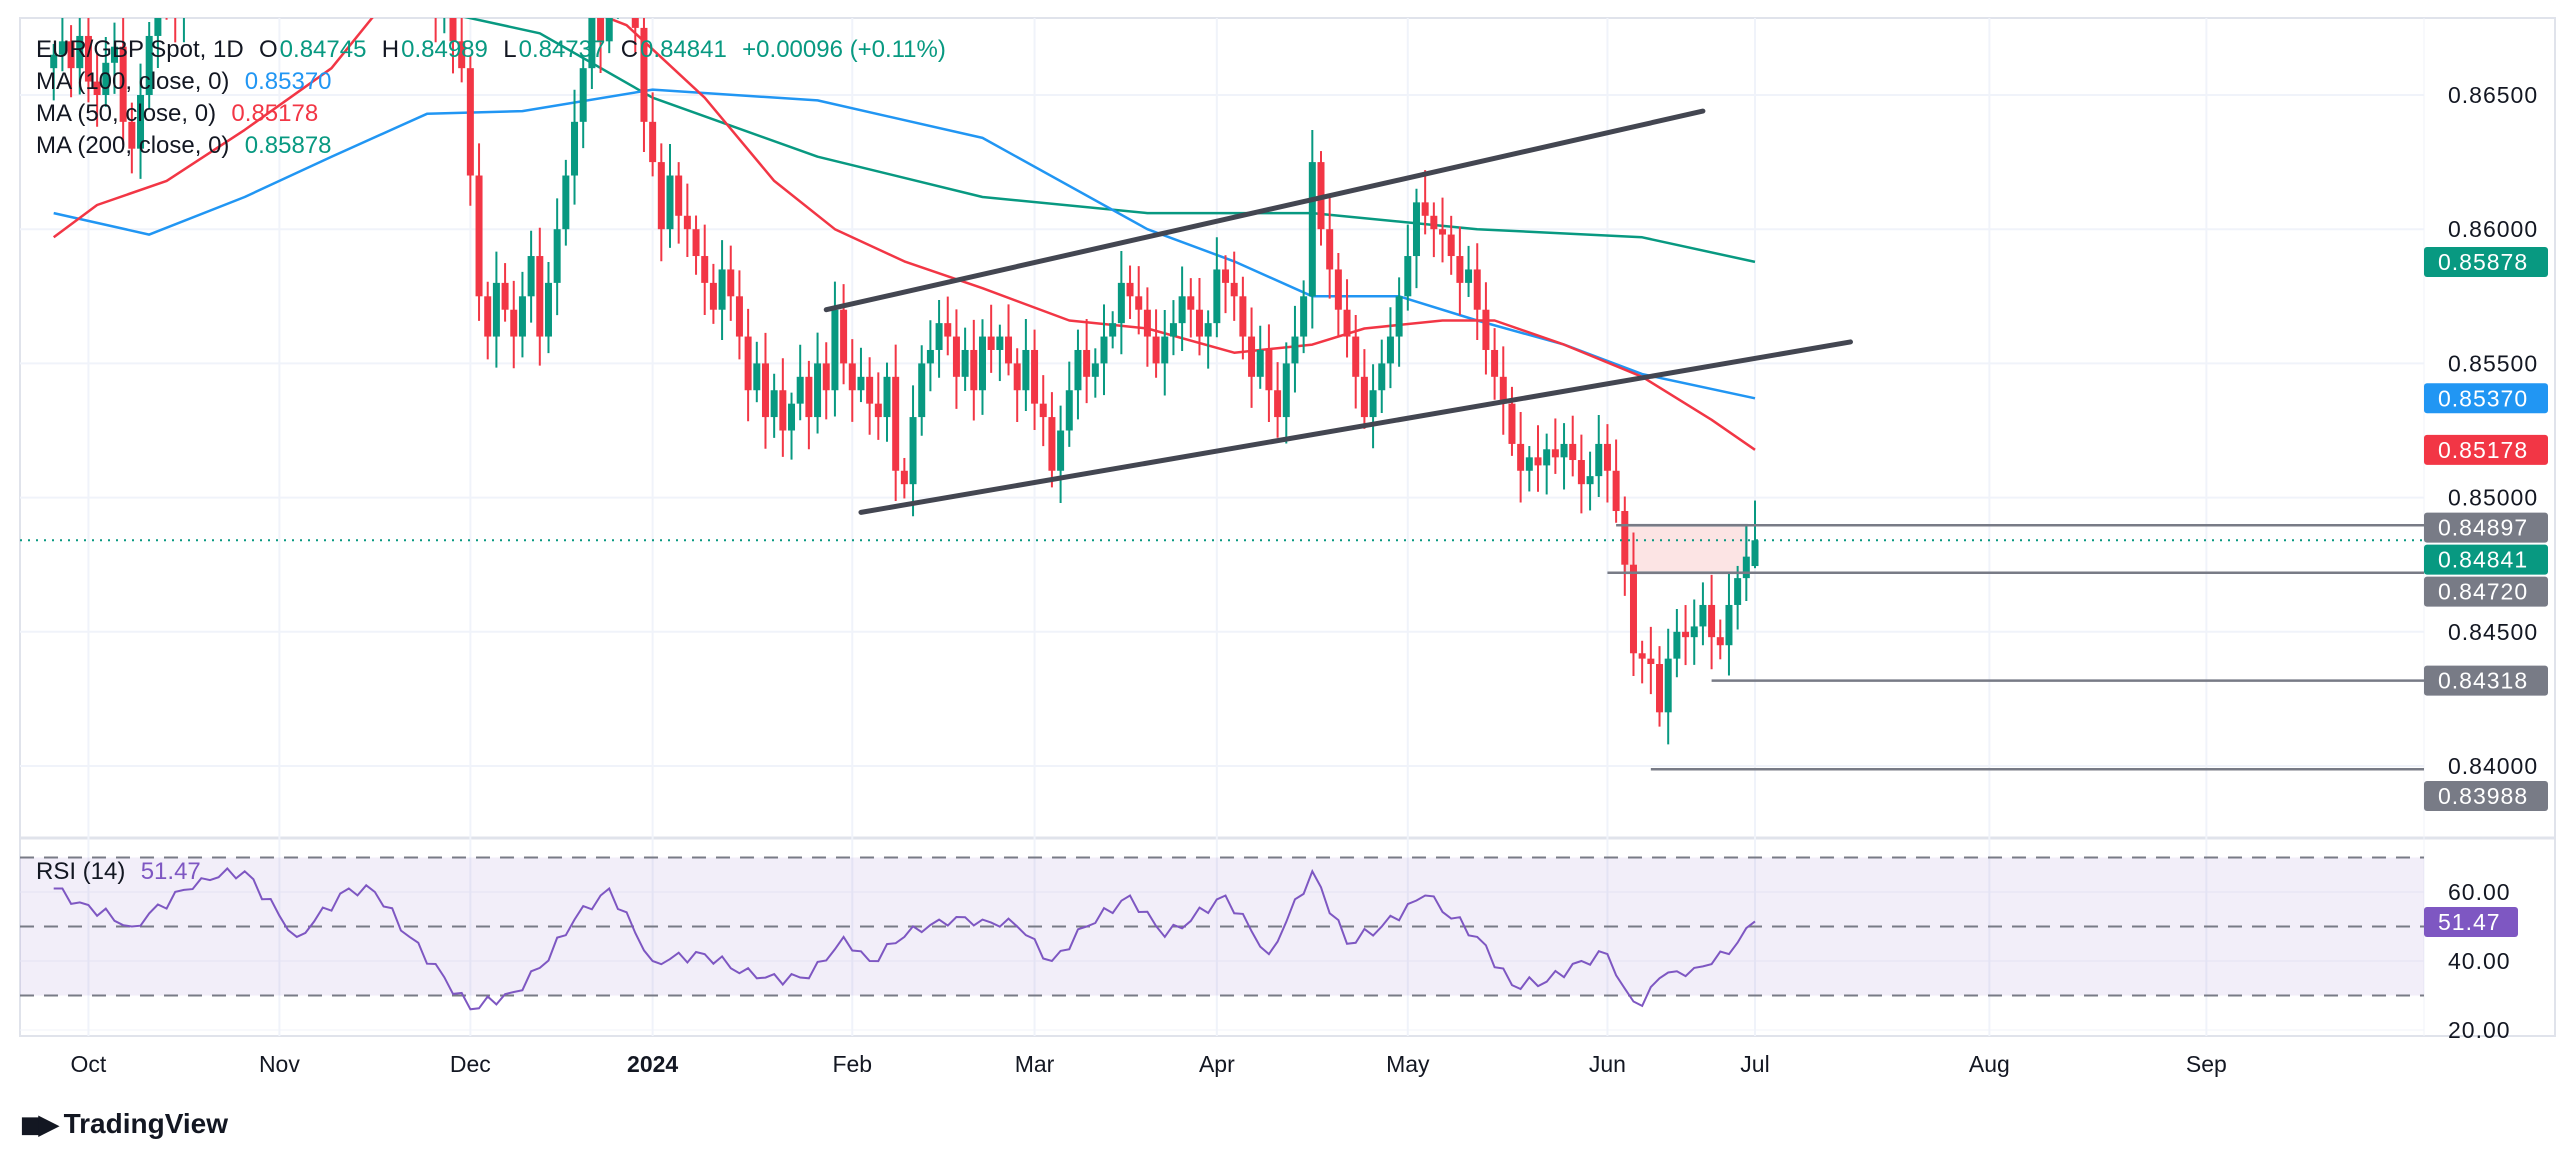  What do you see at coordinates (275, 113) in the screenshot?
I see `indicator-value: 0.85178` at bounding box center [275, 113].